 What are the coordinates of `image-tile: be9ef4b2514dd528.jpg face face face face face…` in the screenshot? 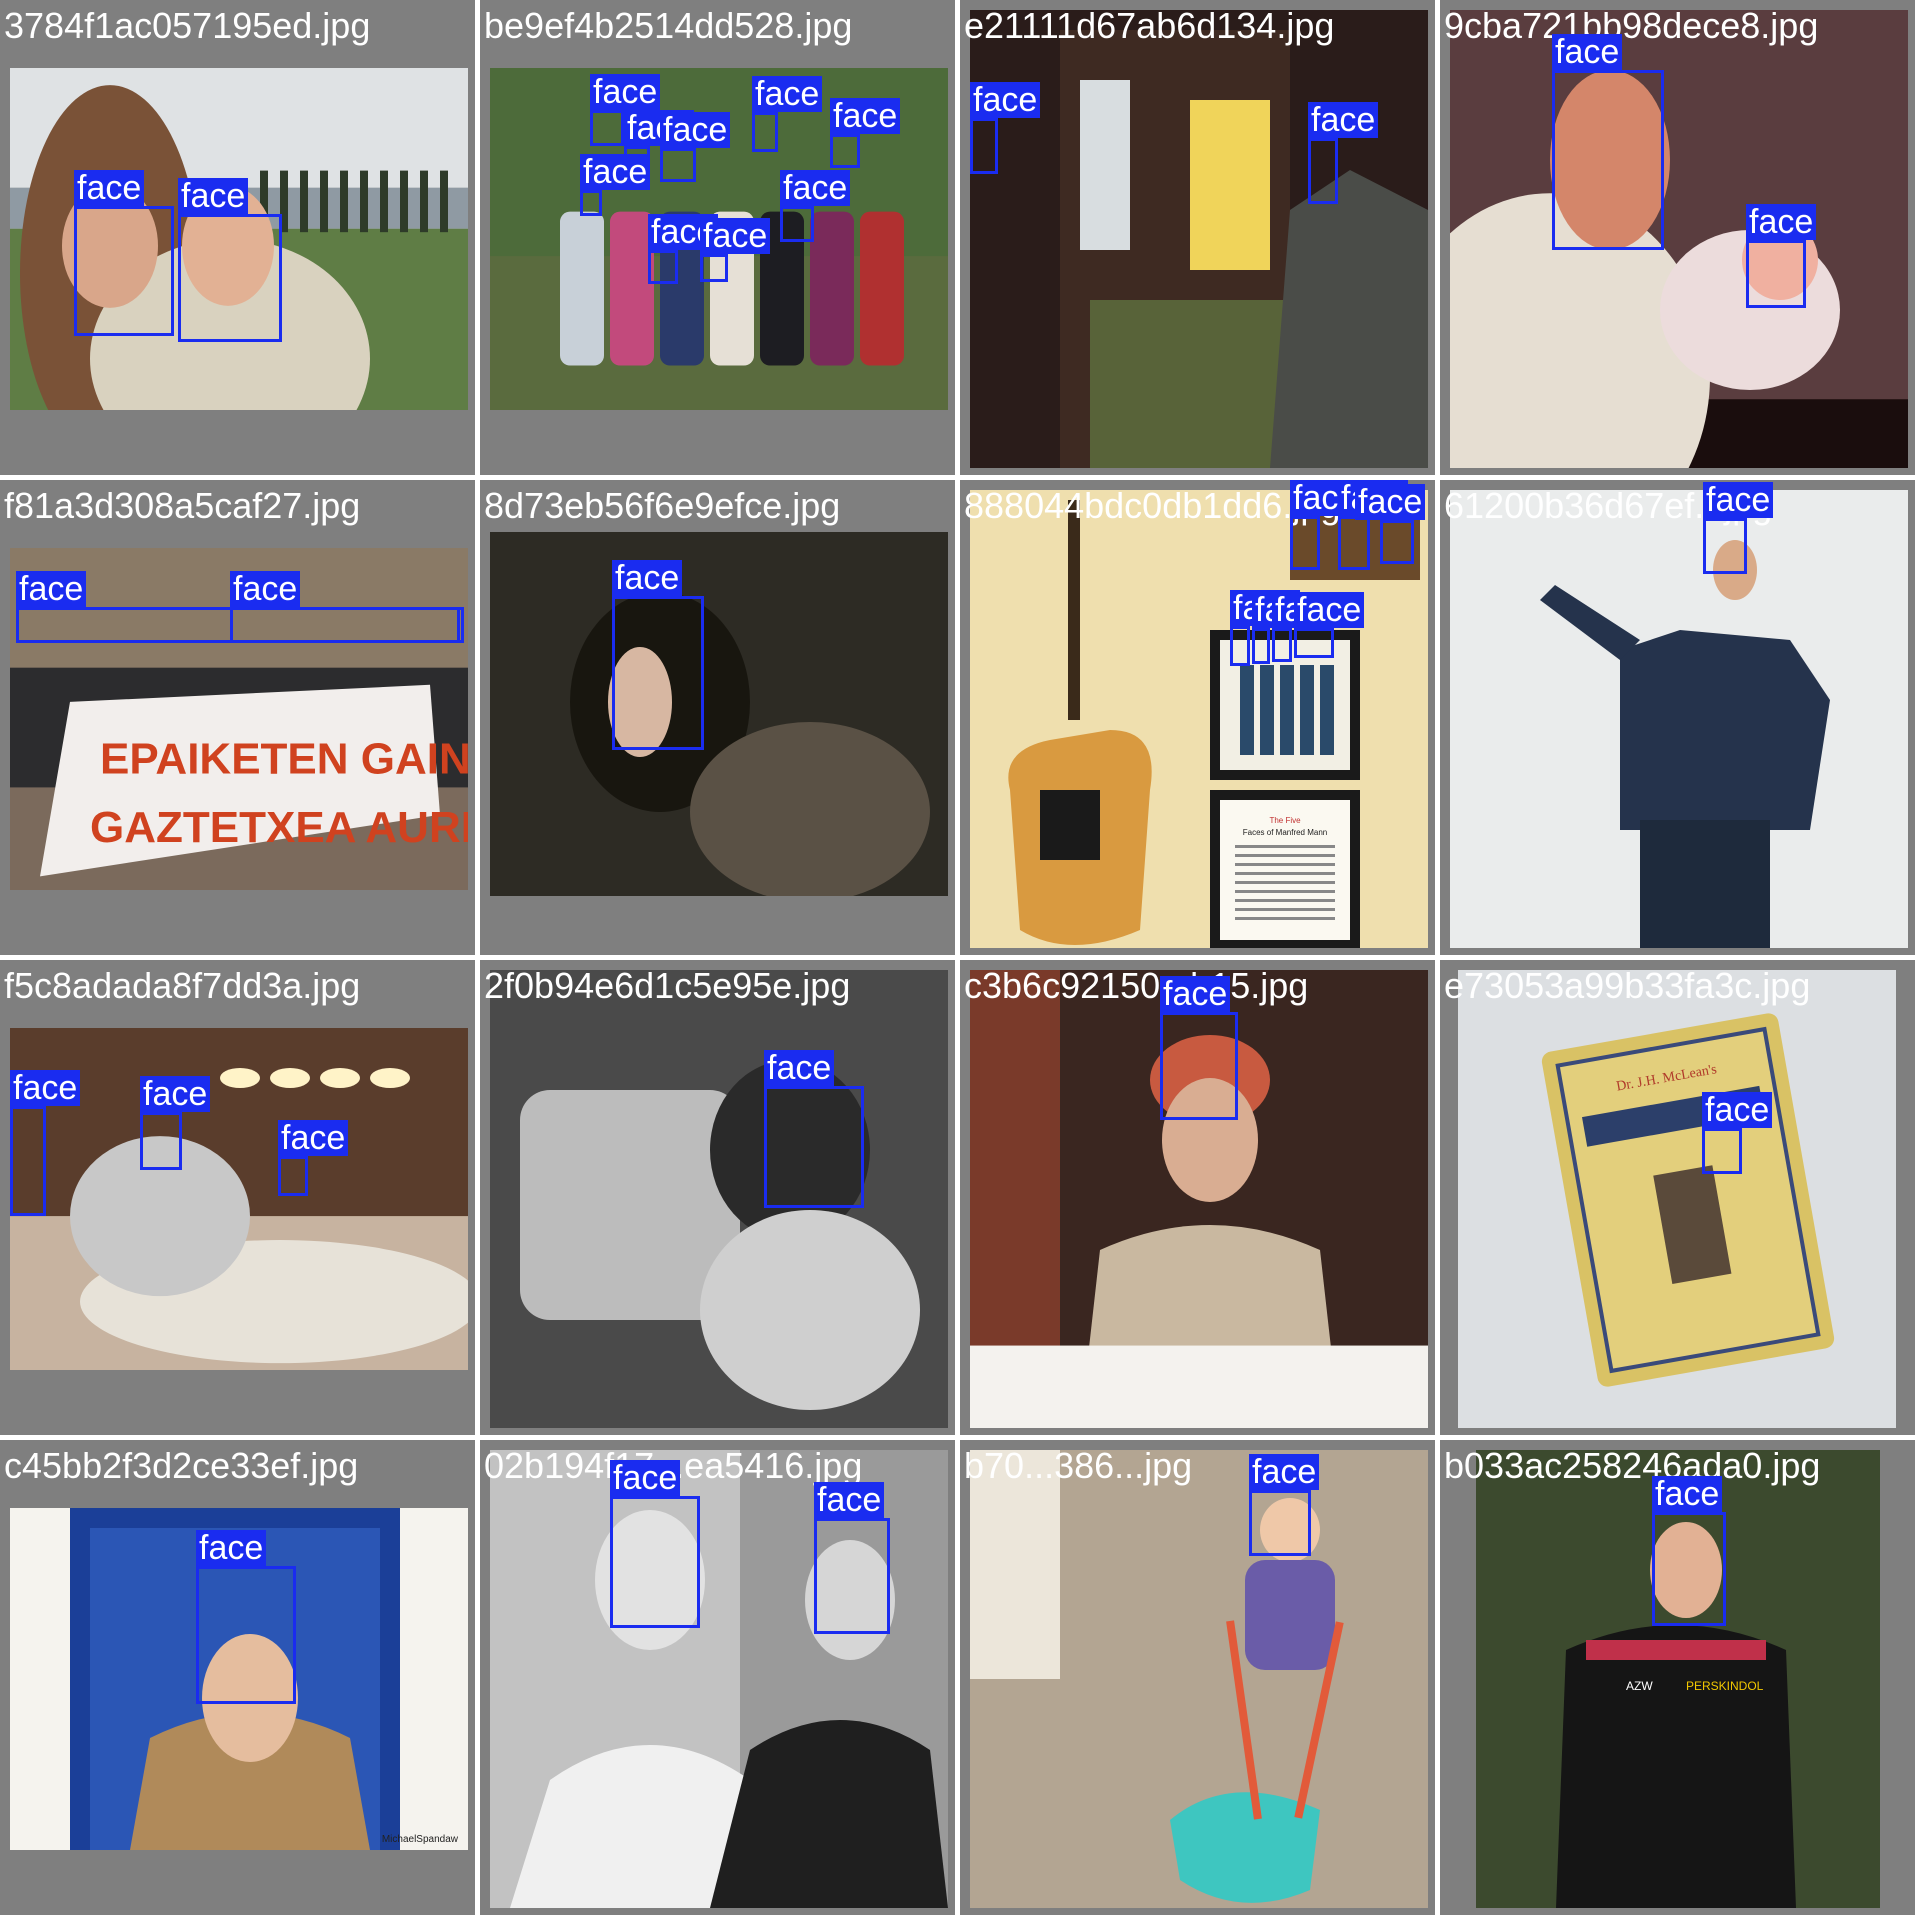 It's located at (717, 237).